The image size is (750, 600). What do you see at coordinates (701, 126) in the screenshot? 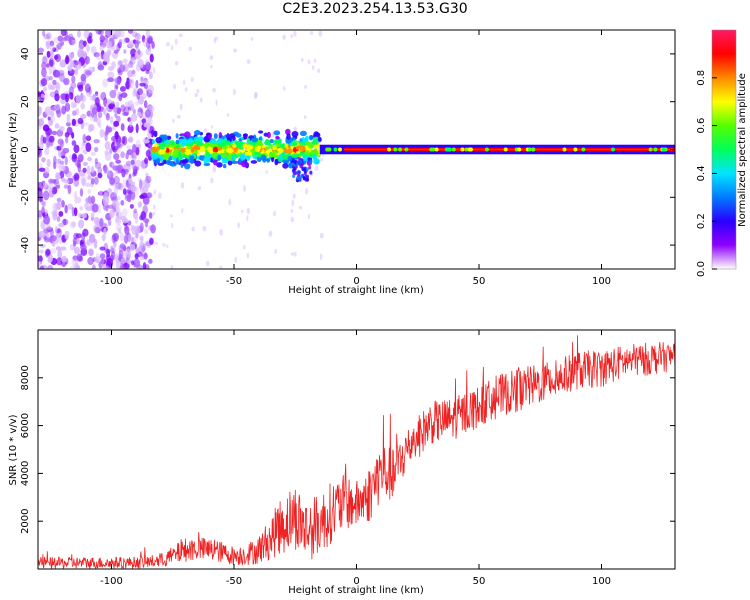
I see `colorbar-tick-label: 0.6` at bounding box center [701, 126].